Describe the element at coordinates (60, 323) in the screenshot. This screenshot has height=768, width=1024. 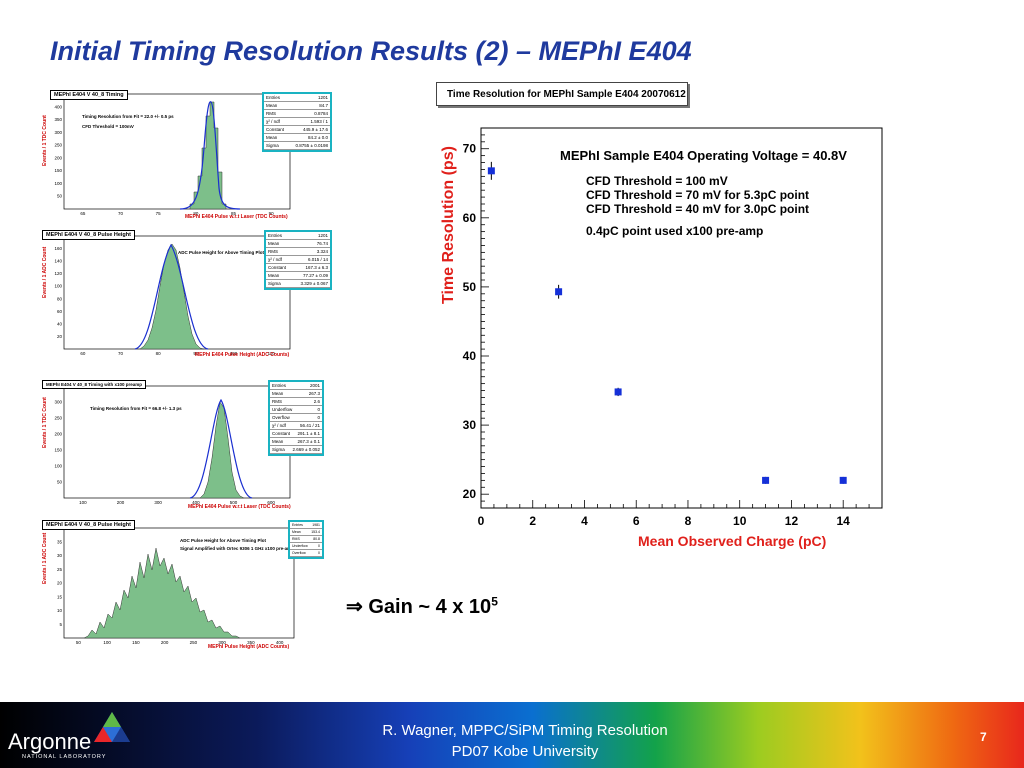
I see `pulse-height-plot-1-ytick: 40` at that location.